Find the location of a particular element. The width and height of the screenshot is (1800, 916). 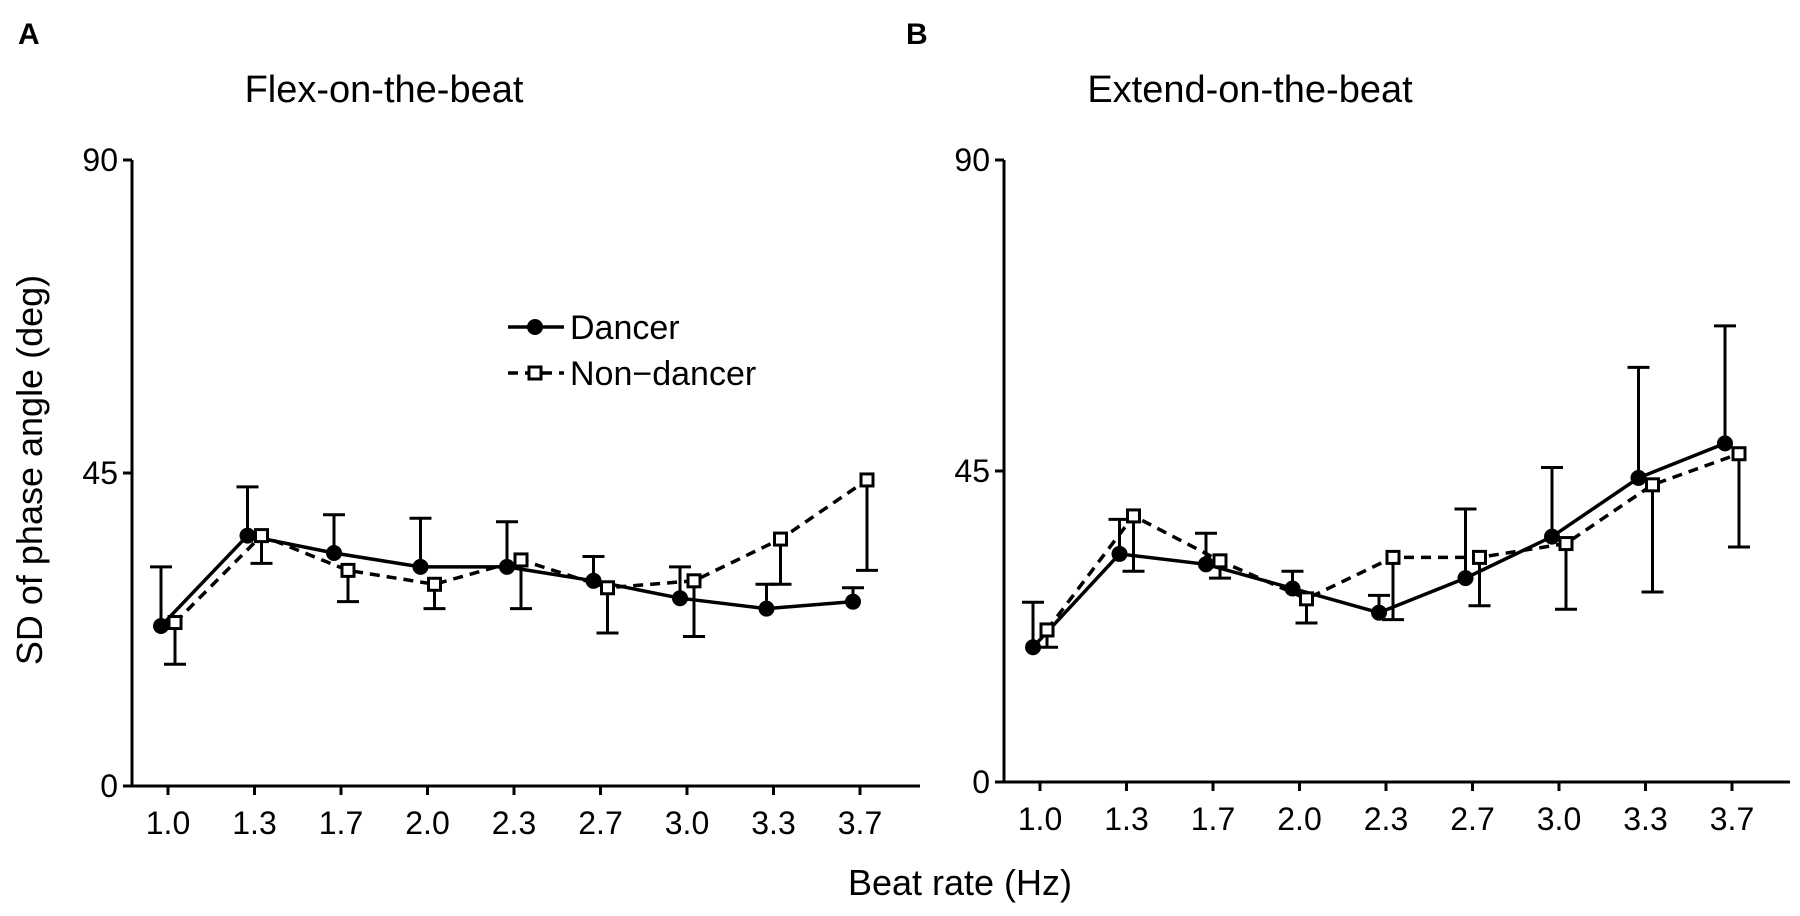

y-axis-label: SD of phase angle (deg) is located at coordinates (29, 470).